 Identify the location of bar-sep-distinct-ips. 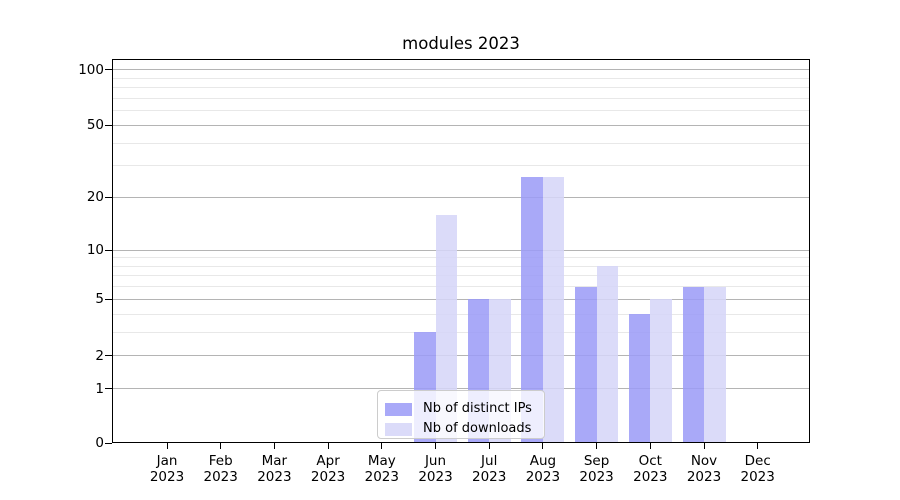
(586, 364).